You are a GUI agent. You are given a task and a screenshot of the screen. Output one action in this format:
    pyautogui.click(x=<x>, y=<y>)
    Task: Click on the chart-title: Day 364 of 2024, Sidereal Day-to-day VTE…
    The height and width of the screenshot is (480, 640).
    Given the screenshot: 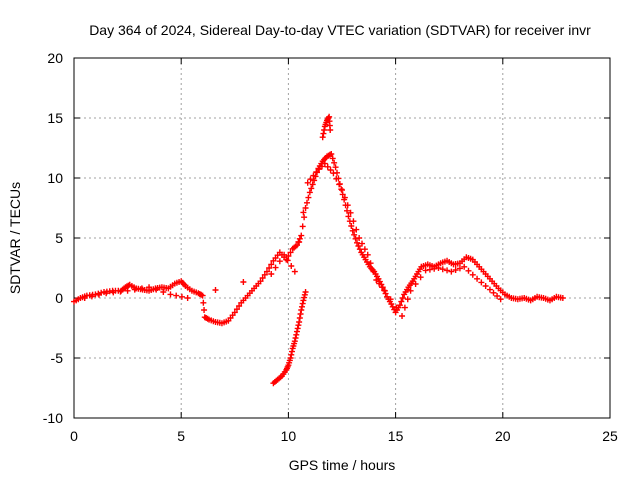 What is the action you would take?
    pyautogui.click(x=340, y=30)
    